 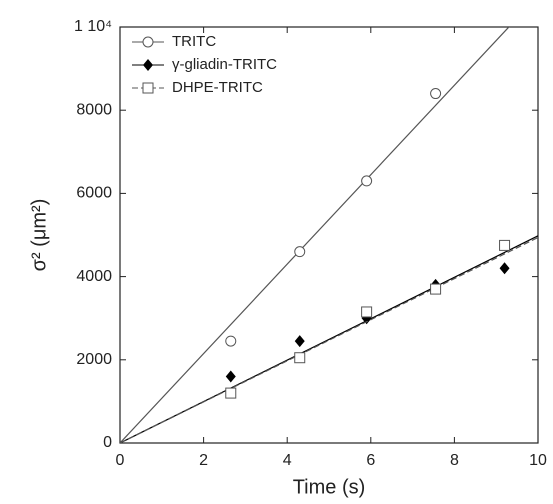 What do you see at coordinates (217, 87) in the screenshot?
I see `legend-label: DHPE-TRITC` at bounding box center [217, 87].